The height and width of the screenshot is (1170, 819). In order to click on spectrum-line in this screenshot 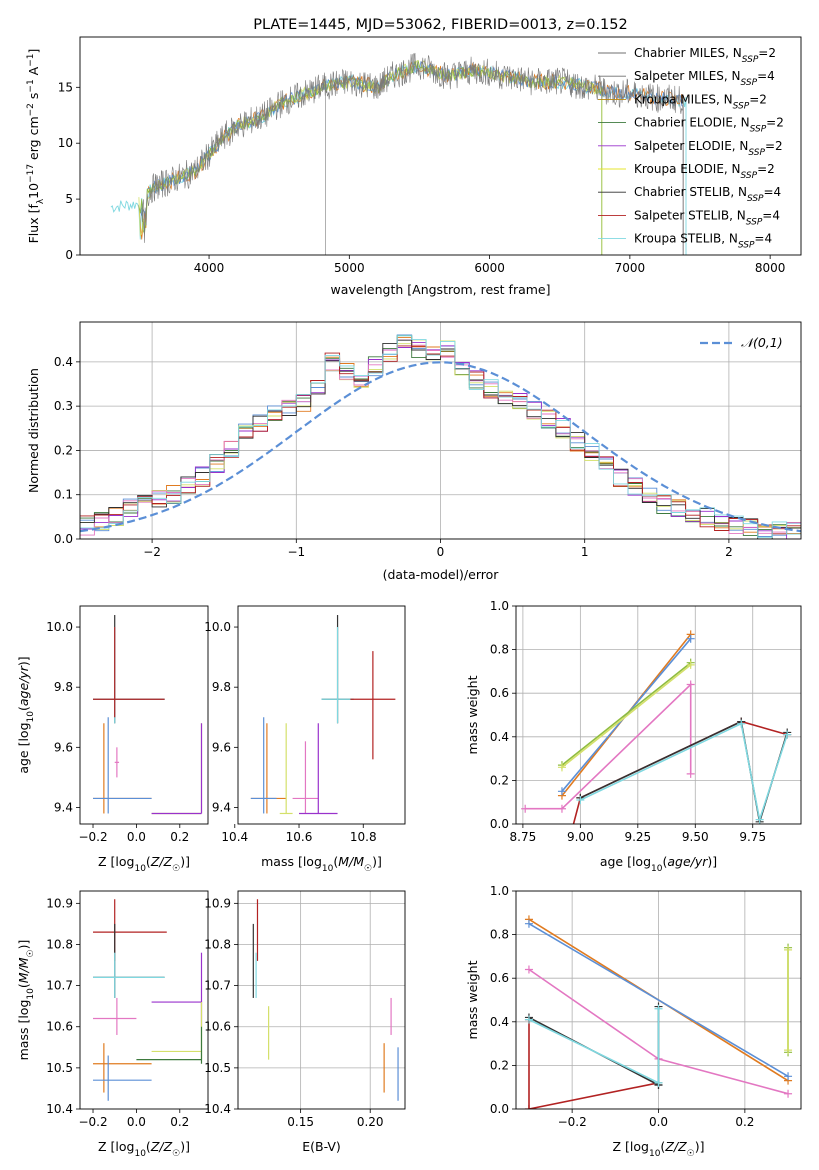, I will do `click(411, 157)`.